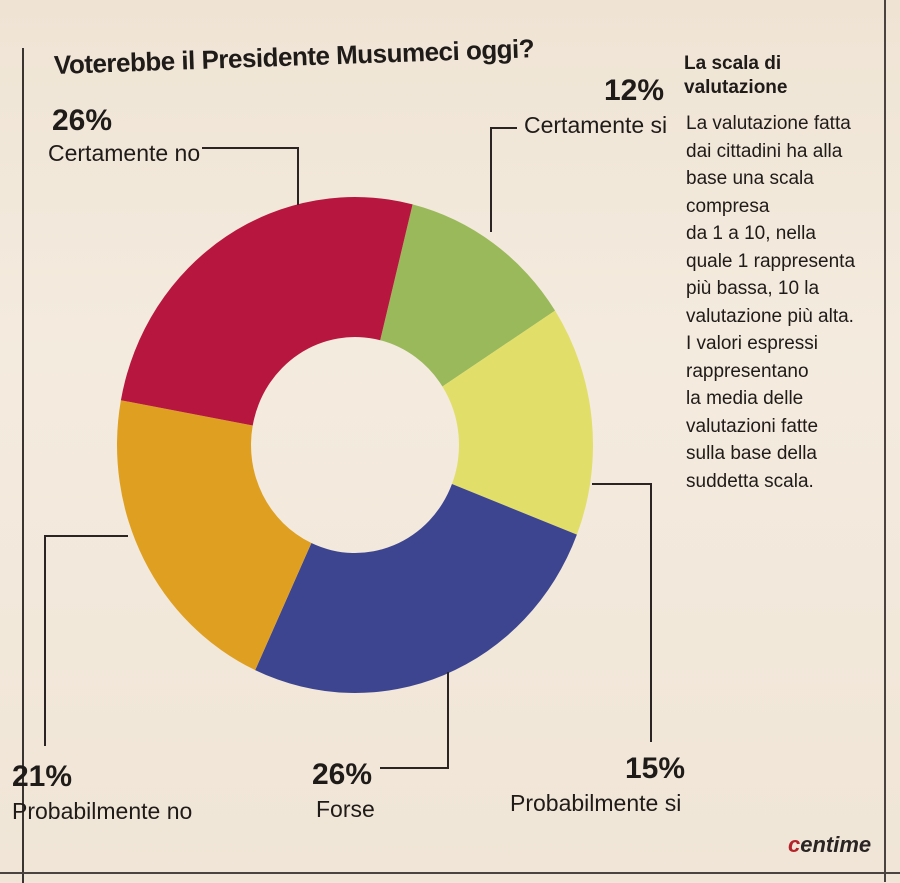  What do you see at coordinates (655, 768) in the screenshot?
I see `pct-probabilmente-si: 15%` at bounding box center [655, 768].